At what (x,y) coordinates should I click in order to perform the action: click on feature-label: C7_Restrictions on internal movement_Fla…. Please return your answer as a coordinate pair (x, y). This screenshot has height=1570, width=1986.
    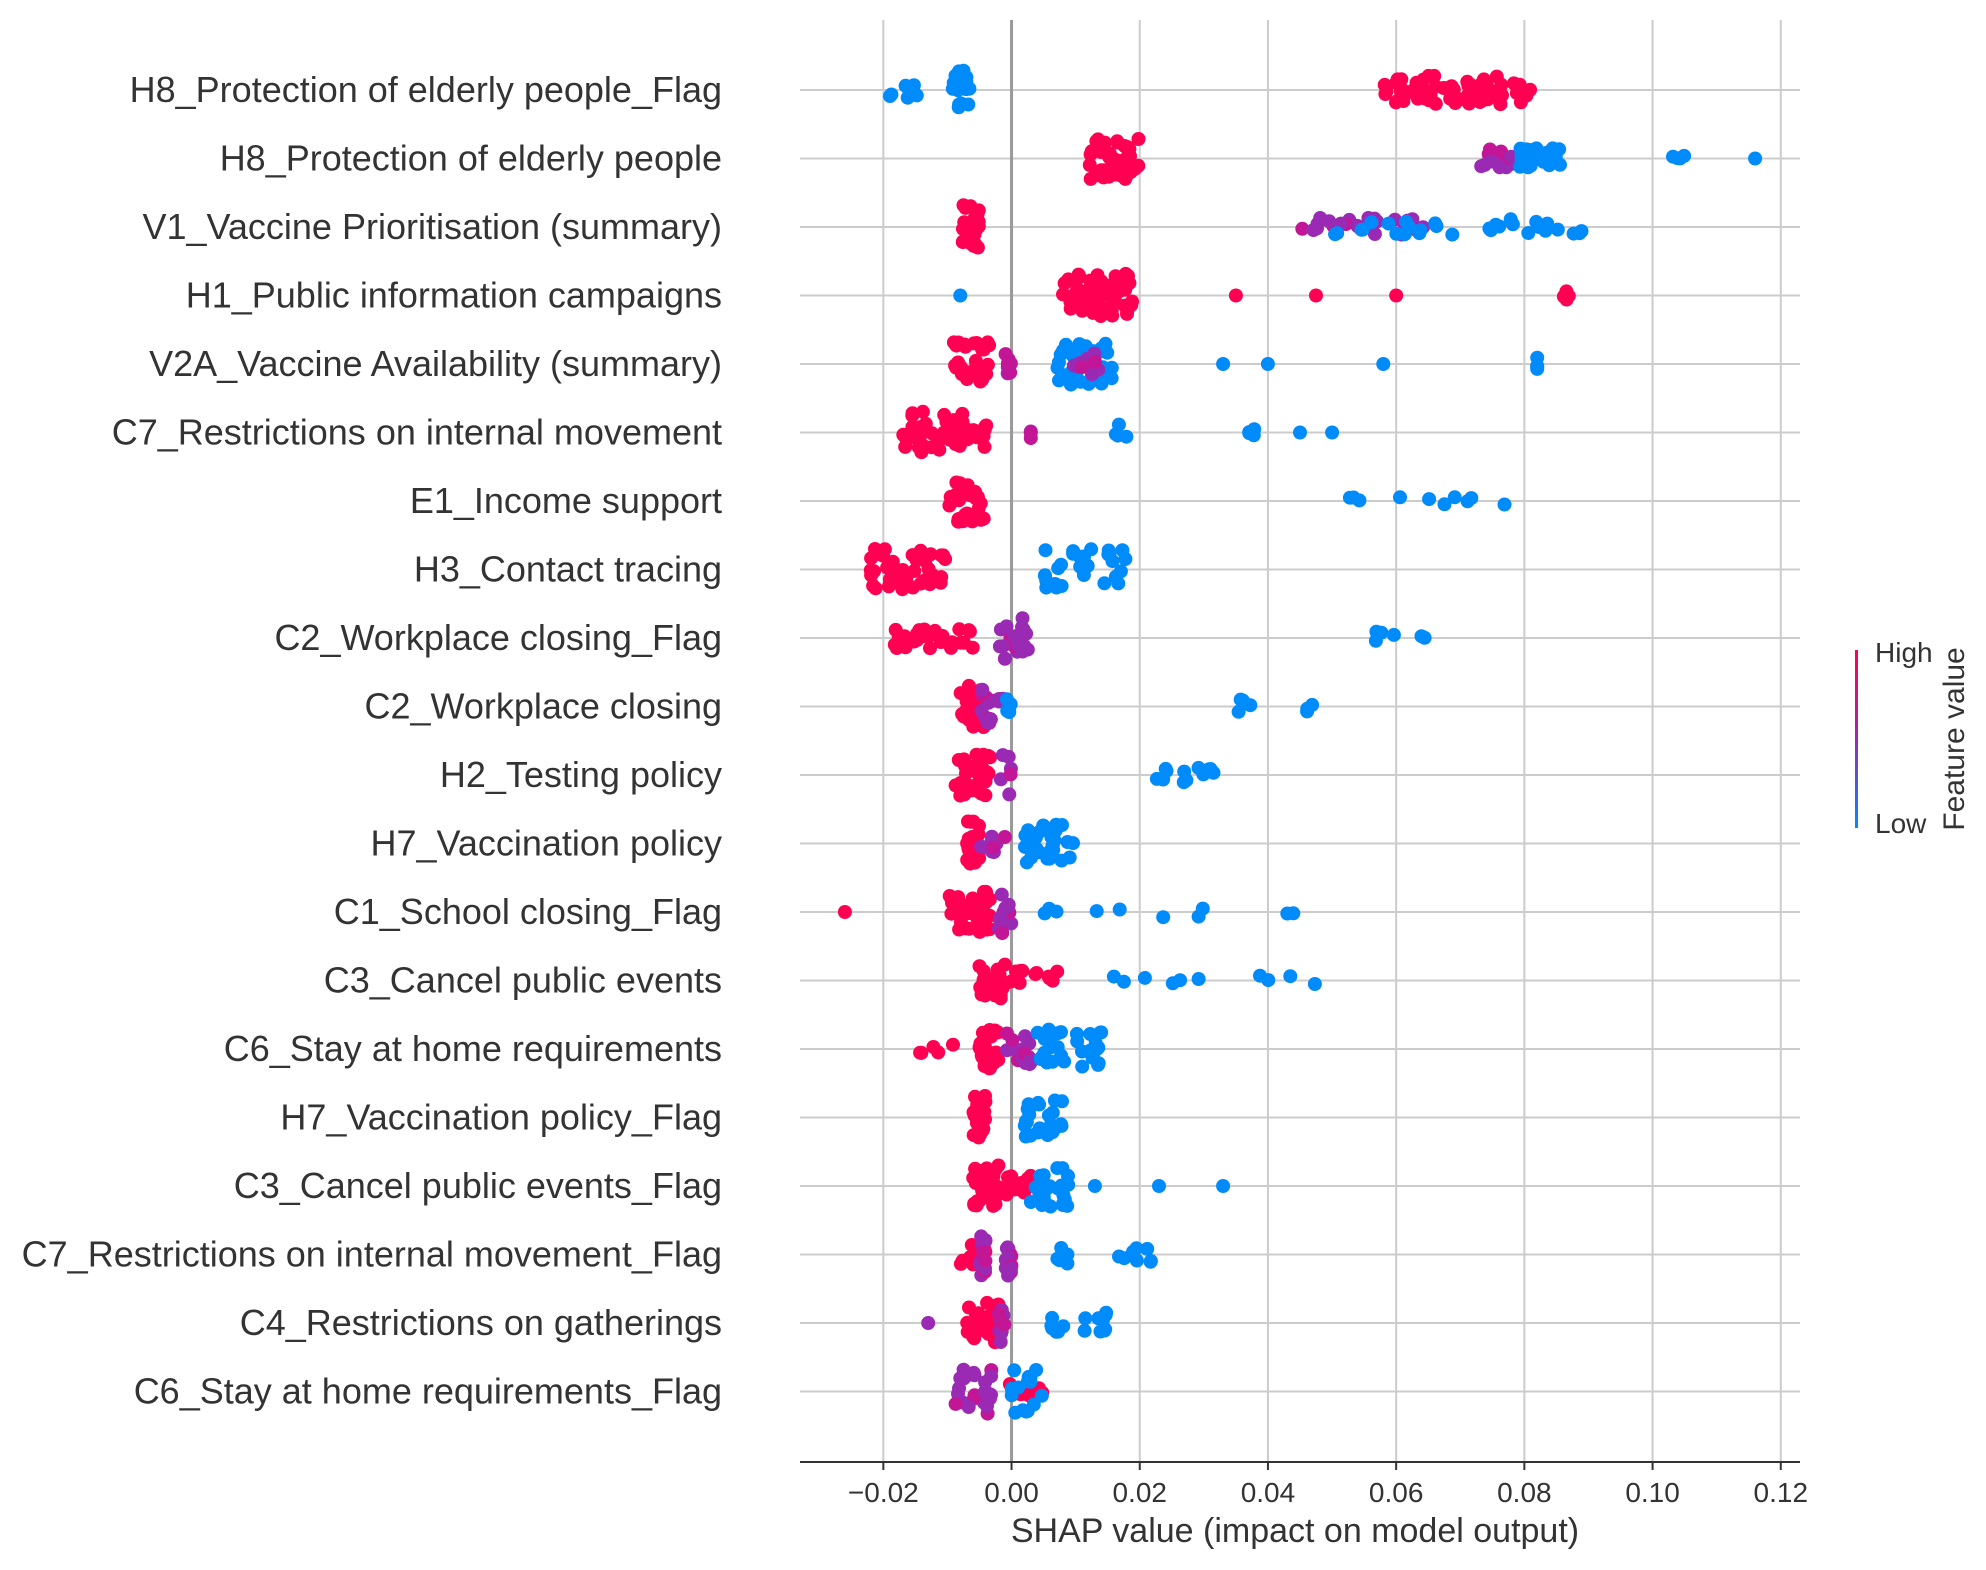
    Looking at the image, I should click on (372, 1254).